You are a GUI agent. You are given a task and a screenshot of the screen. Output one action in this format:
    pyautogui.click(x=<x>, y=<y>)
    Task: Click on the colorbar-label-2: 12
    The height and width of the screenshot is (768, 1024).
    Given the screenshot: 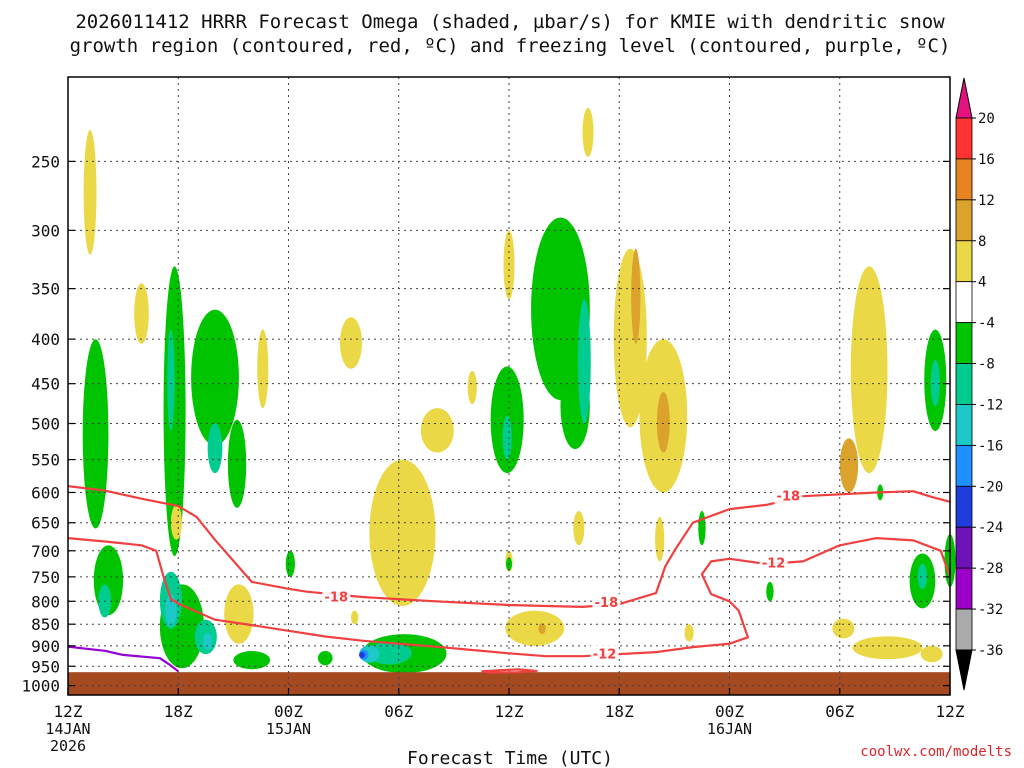 What is the action you would take?
    pyautogui.click(x=986, y=201)
    